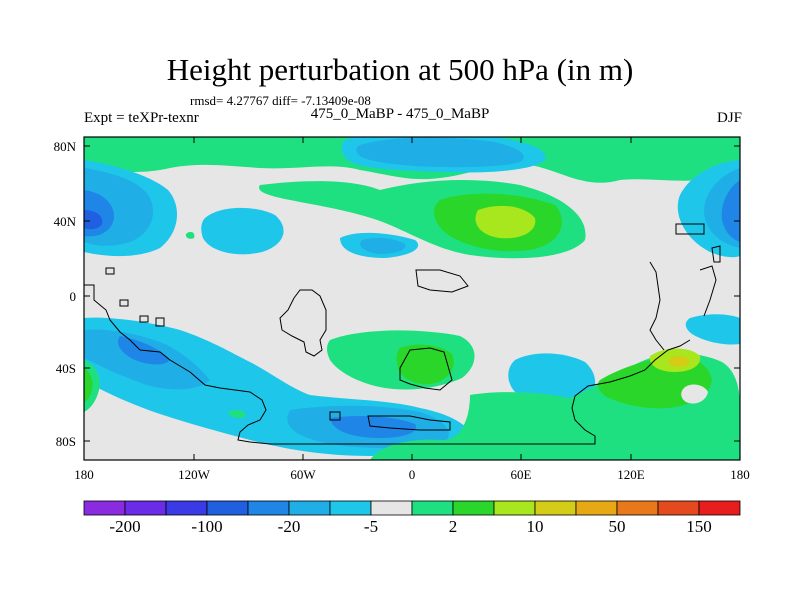  Describe the element at coordinates (289, 526) in the screenshot. I see `colorbar-label: -20` at that location.